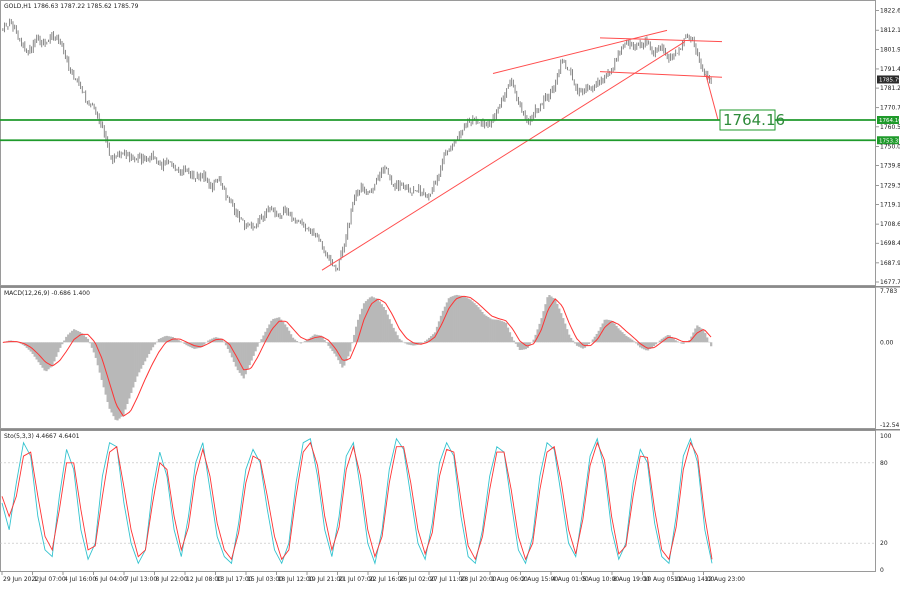 Image resolution: width=900 pixels, height=589 pixels. What do you see at coordinates (890, 88) in the screenshot?
I see `price-axis-label: 1781.20` at bounding box center [890, 88].